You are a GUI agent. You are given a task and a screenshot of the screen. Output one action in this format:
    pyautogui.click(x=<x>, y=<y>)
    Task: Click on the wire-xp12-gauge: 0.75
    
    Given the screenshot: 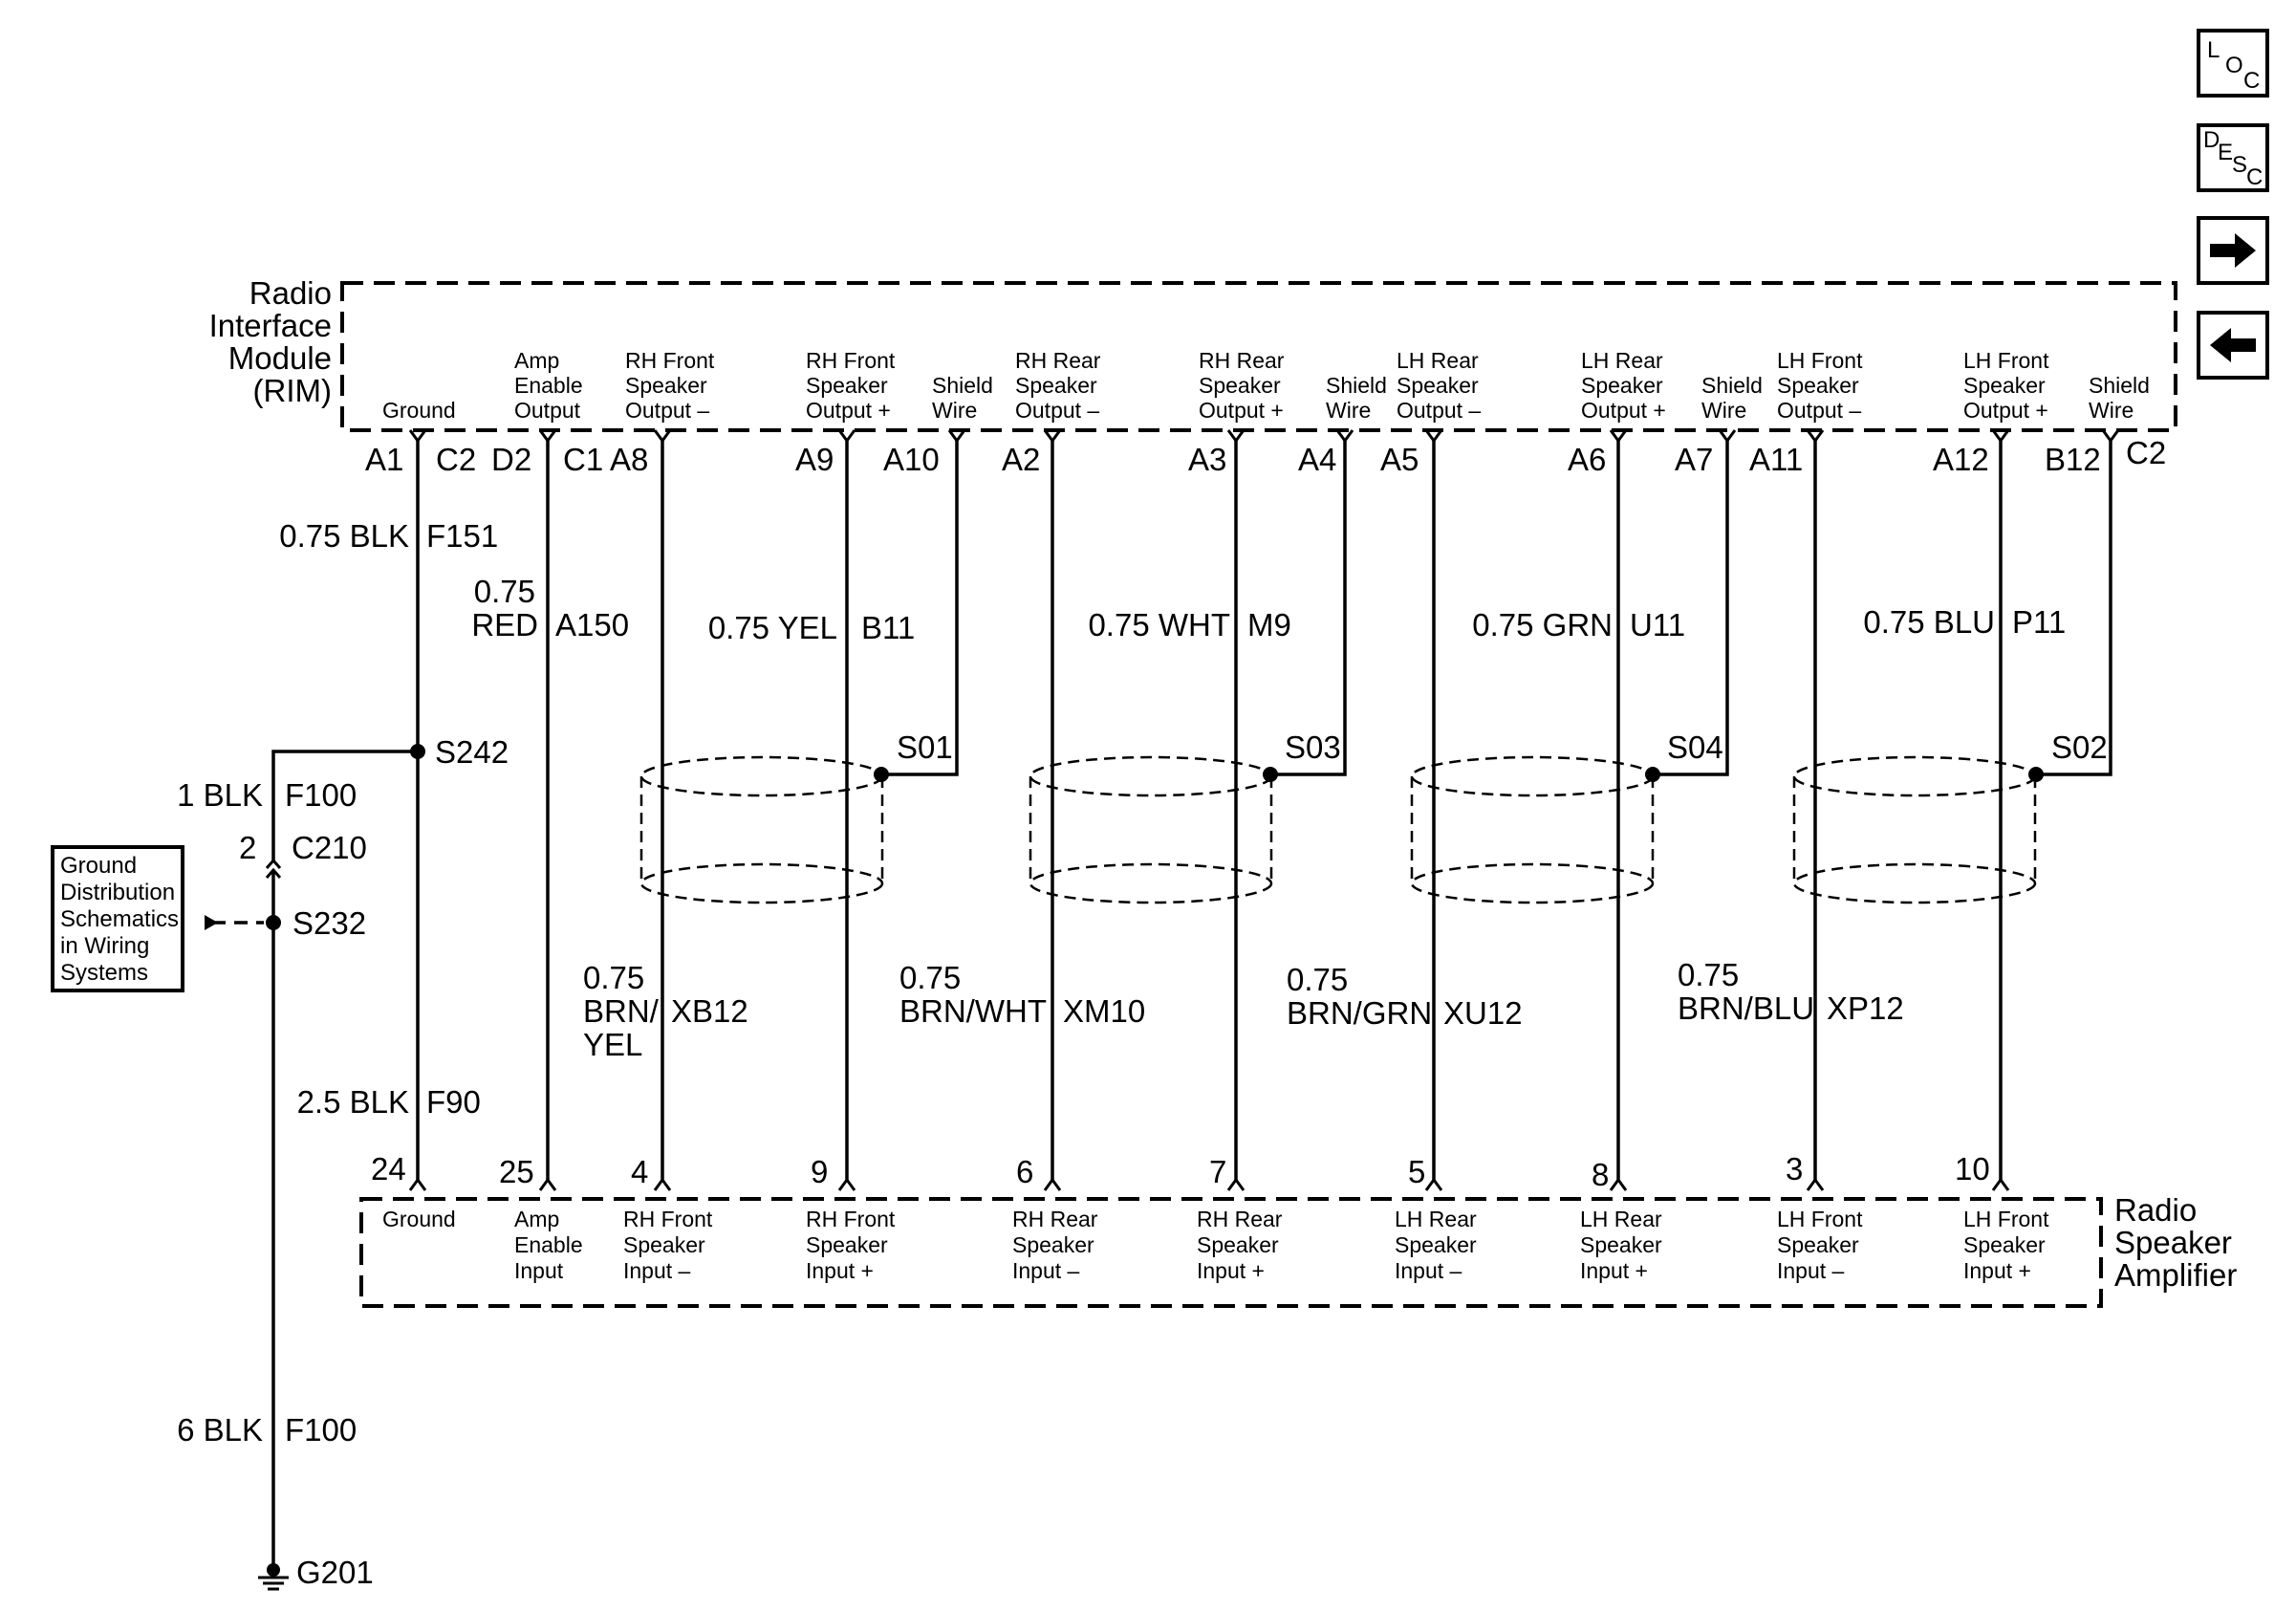 What is the action you would take?
    pyautogui.click(x=1708, y=974)
    